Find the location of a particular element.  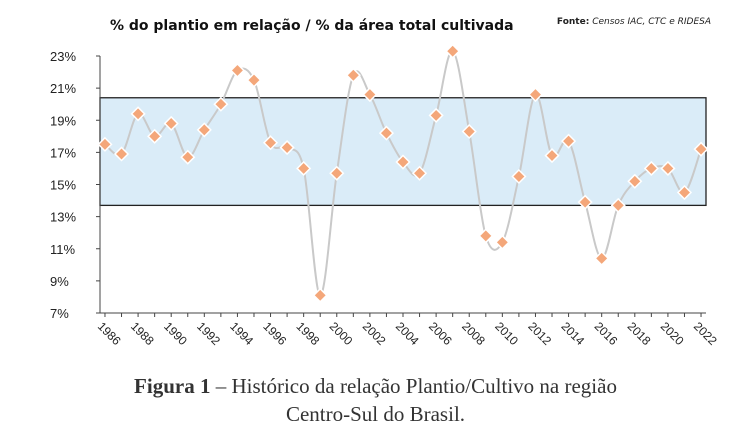

y-tick-label: 19% is located at coordinates (63, 120).